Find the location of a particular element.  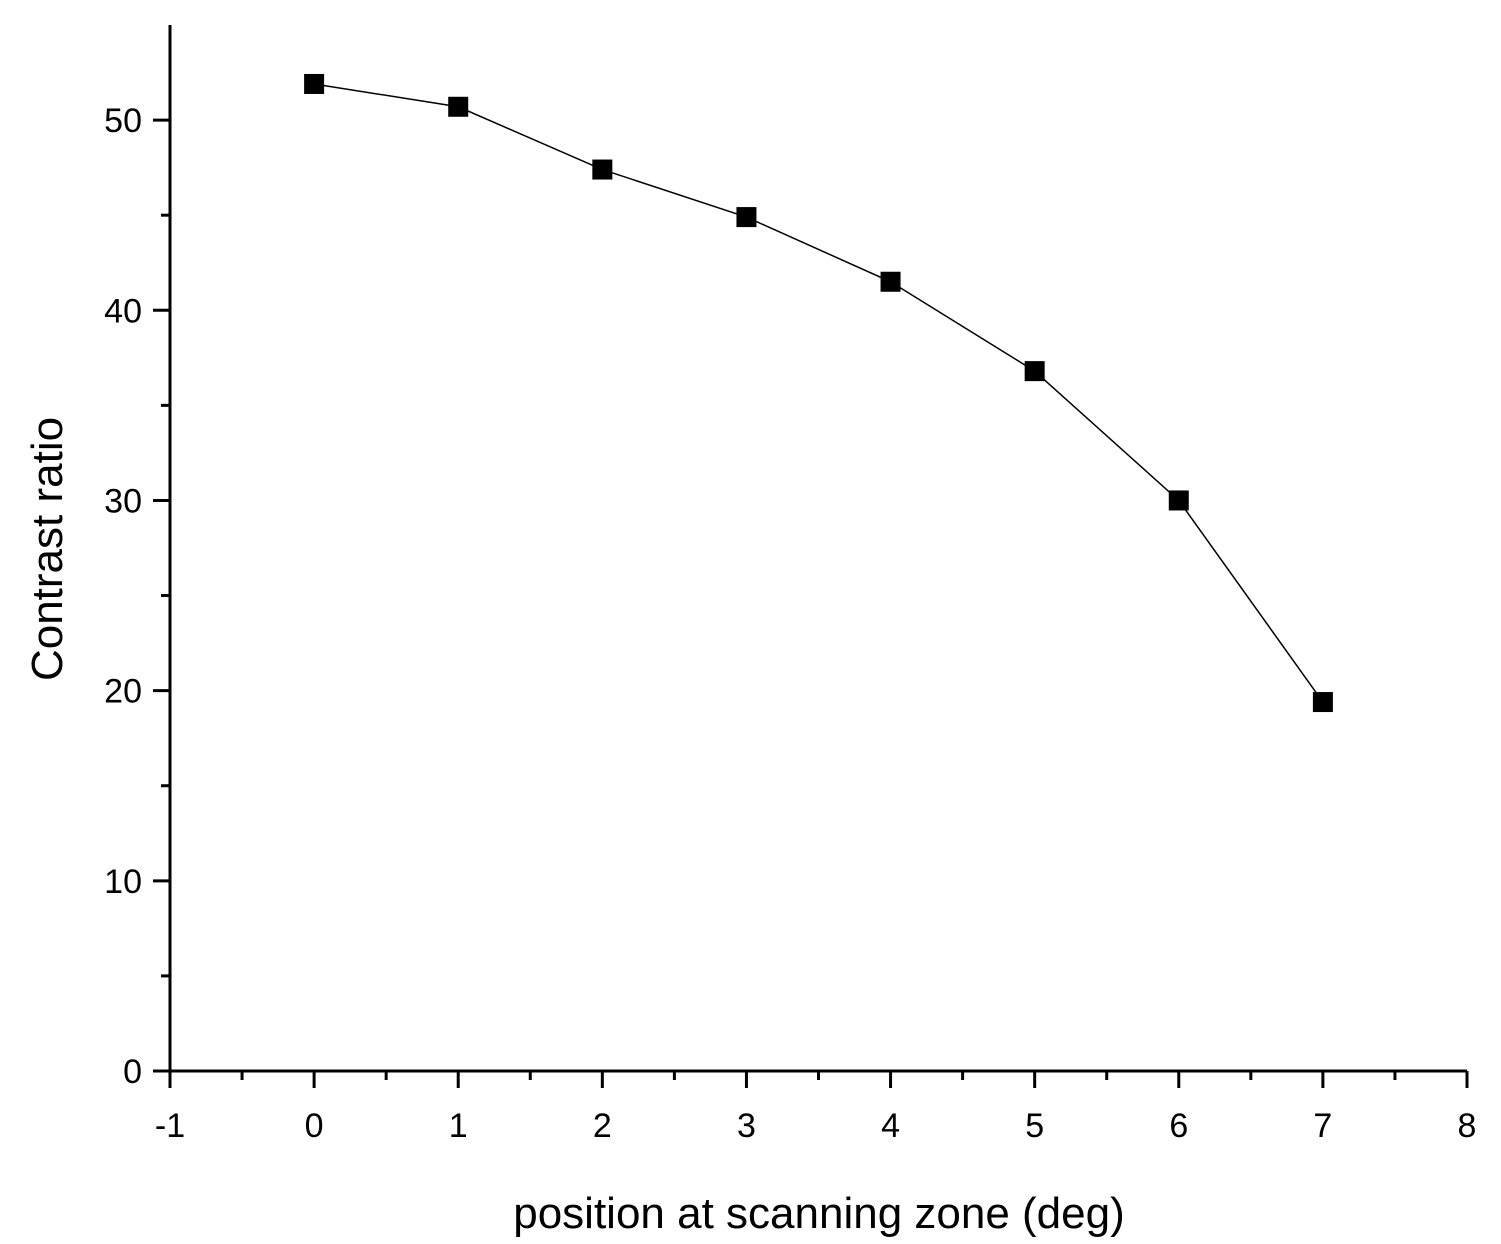

y-tick-label: 40 is located at coordinates (123, 311).